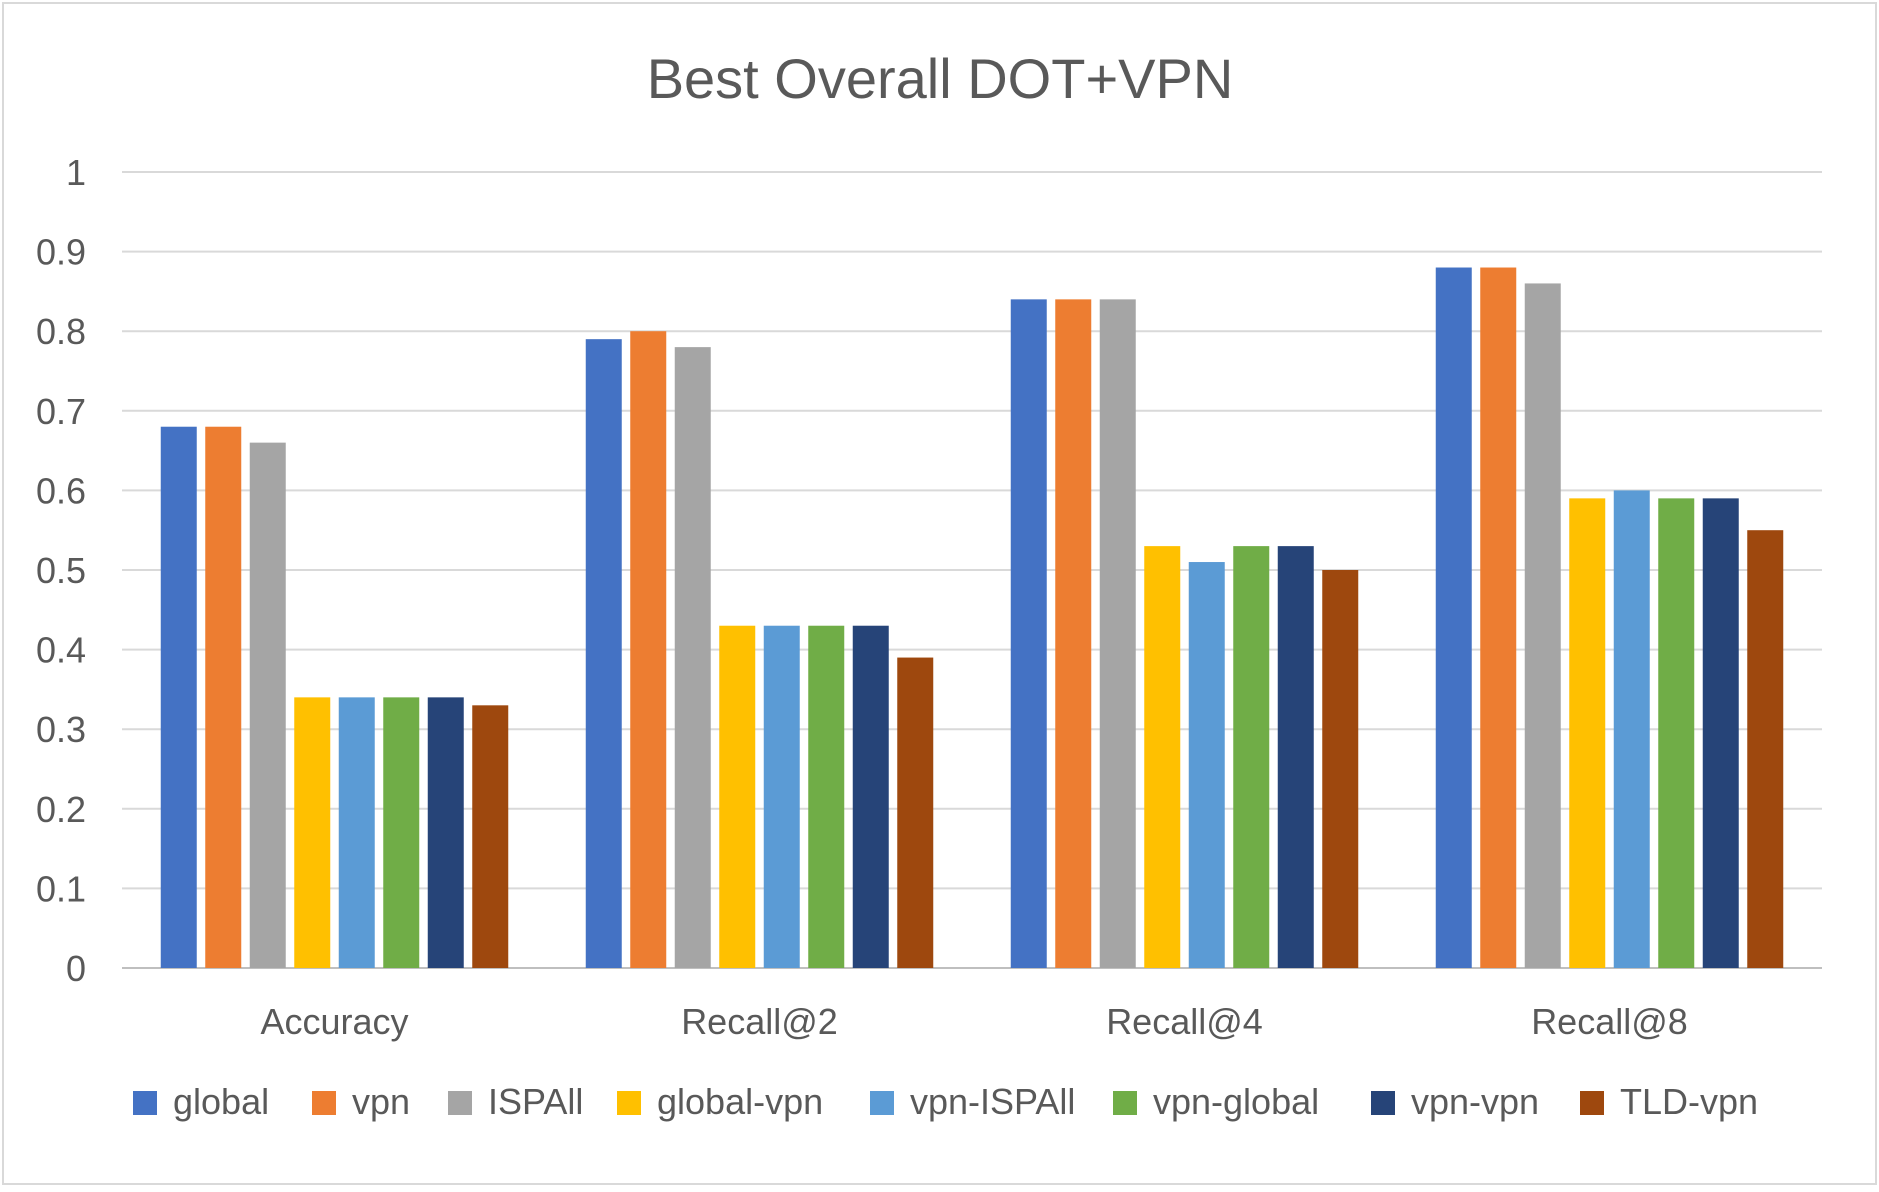  I want to click on legend-label: vpn-global, so click(1236, 1101).